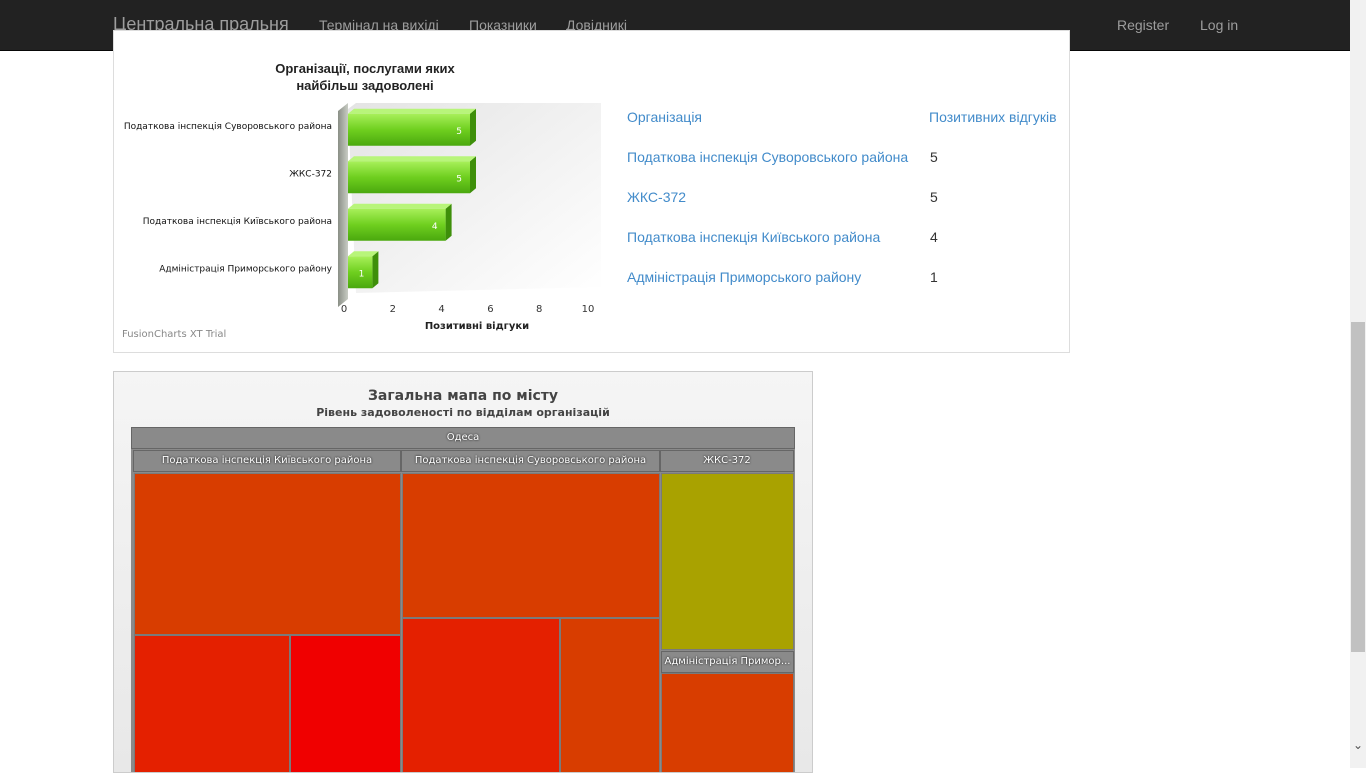  I want to click on x-tick-label: 2, so click(393, 309).